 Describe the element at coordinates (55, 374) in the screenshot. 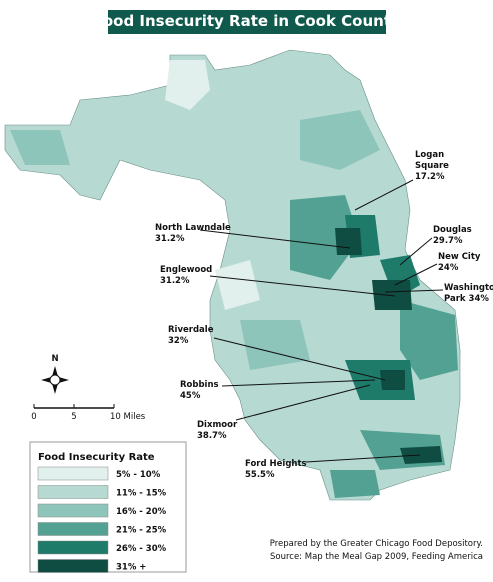

I see `compass: N` at that location.